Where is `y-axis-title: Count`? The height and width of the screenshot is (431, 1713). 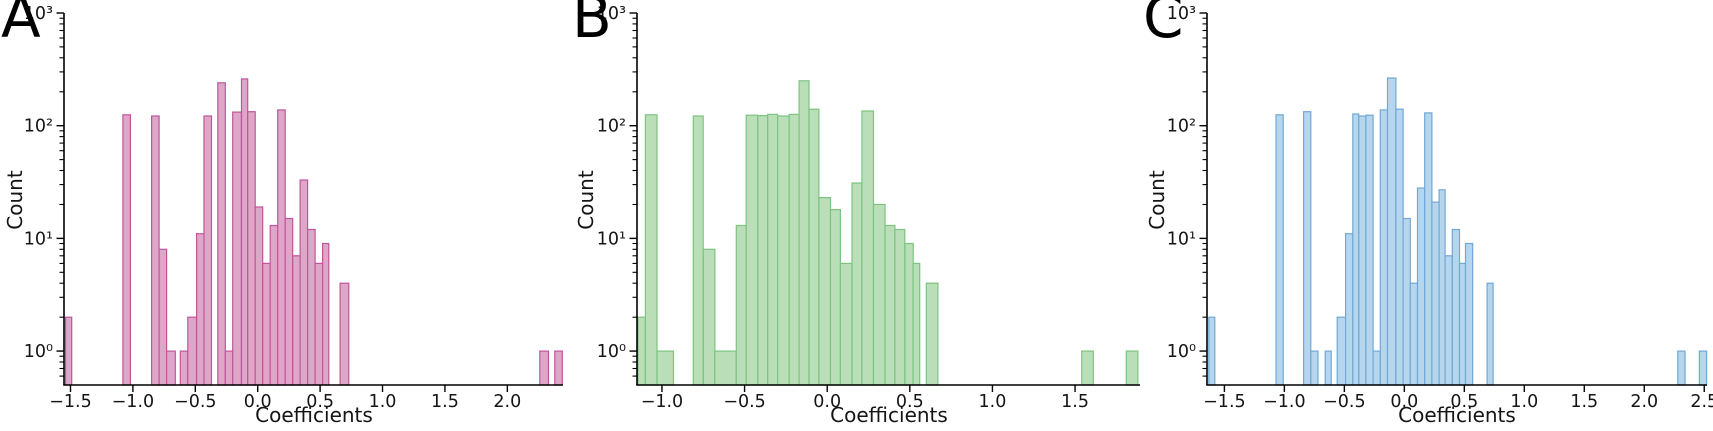 y-axis-title: Count is located at coordinates (586, 200).